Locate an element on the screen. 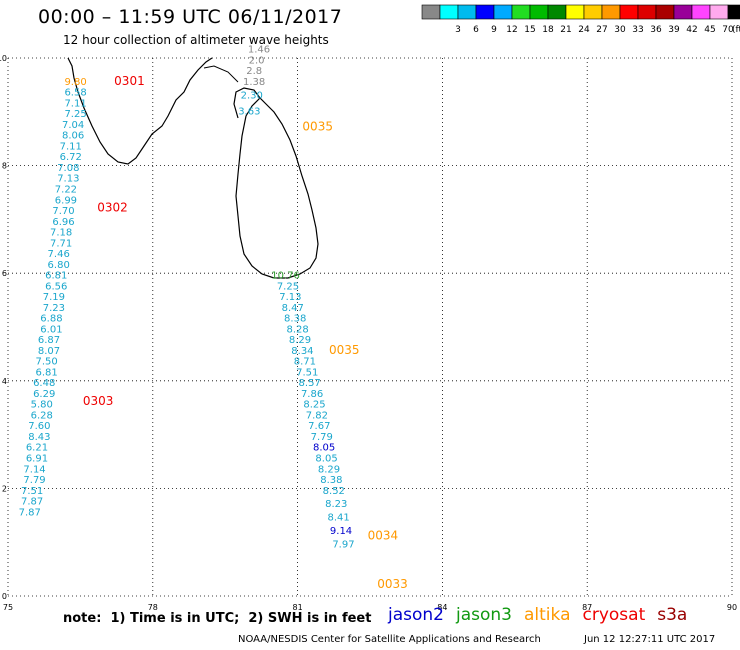 The image size is (740, 650). lon-tick-label: 84 is located at coordinates (442, 606).